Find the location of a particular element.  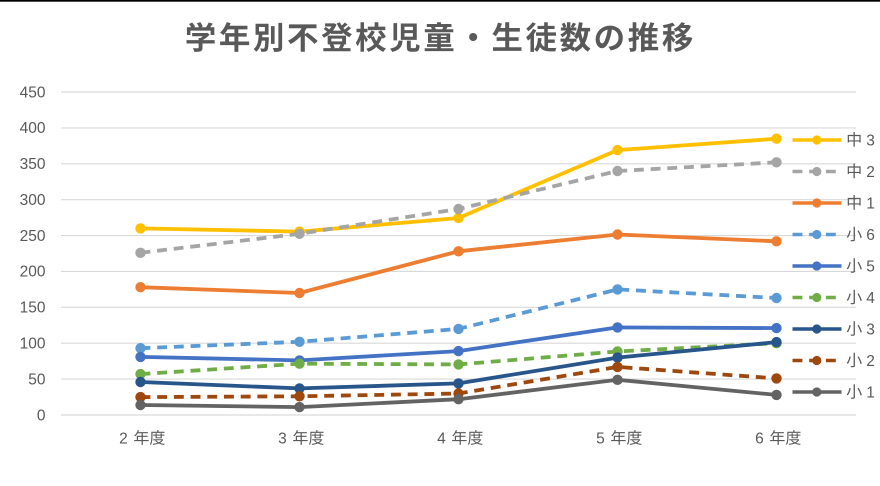

svg-text: 450 is located at coordinates (33, 92).